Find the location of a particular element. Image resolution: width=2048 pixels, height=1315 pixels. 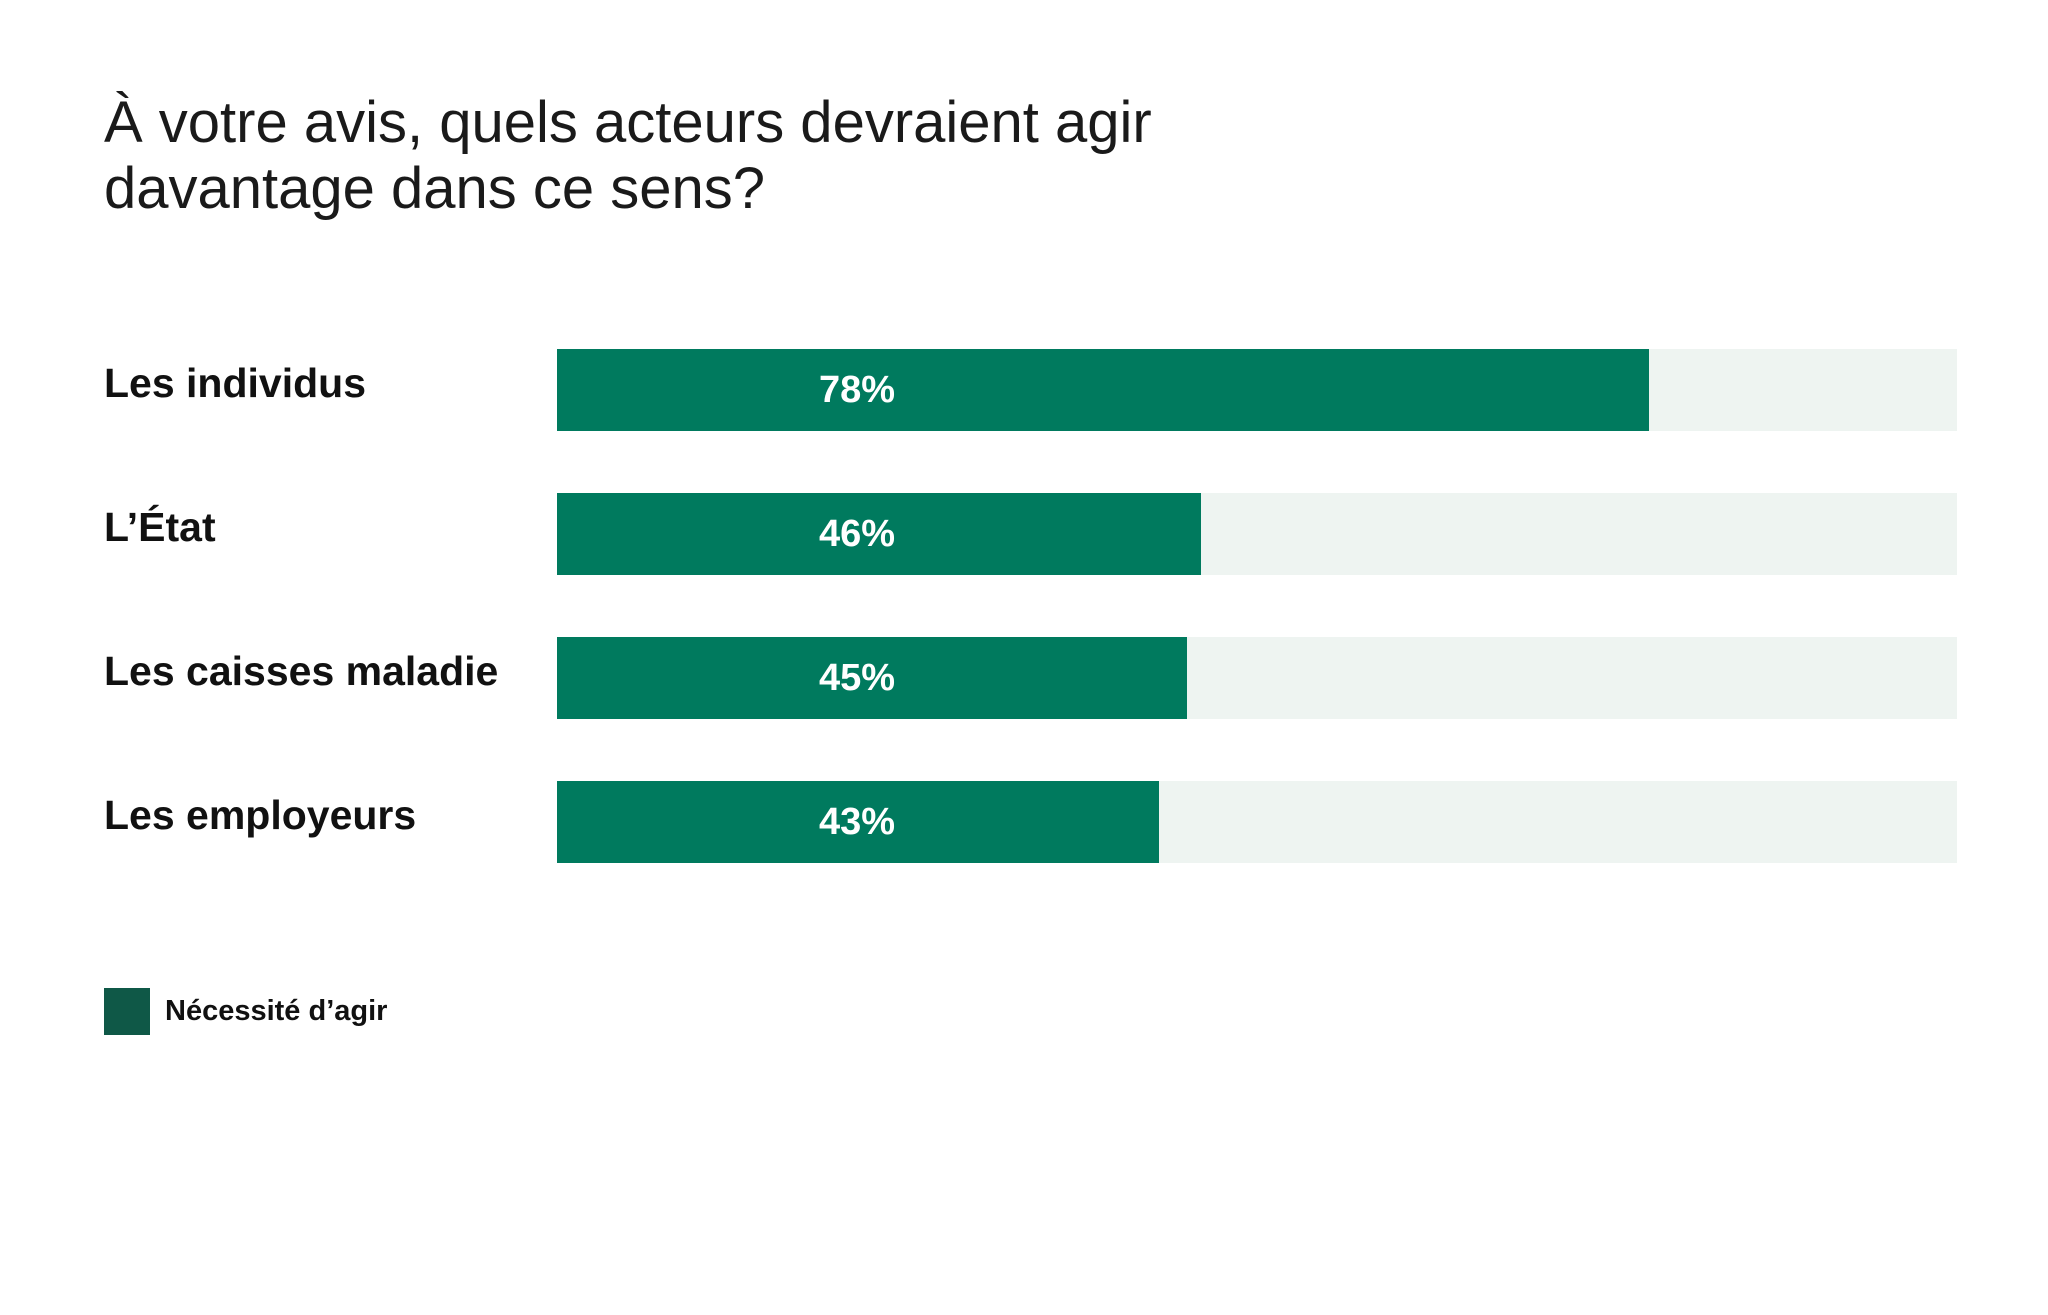

chart-title-line-2: davantage dans ce sens? is located at coordinates (435, 188).